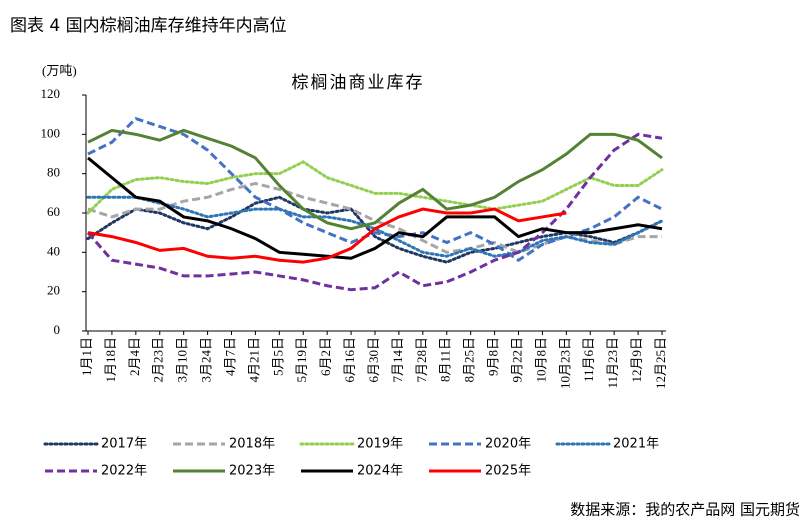  Describe the element at coordinates (358, 82) in the screenshot. I see `chart-title: 棕榈油商业库存` at that location.